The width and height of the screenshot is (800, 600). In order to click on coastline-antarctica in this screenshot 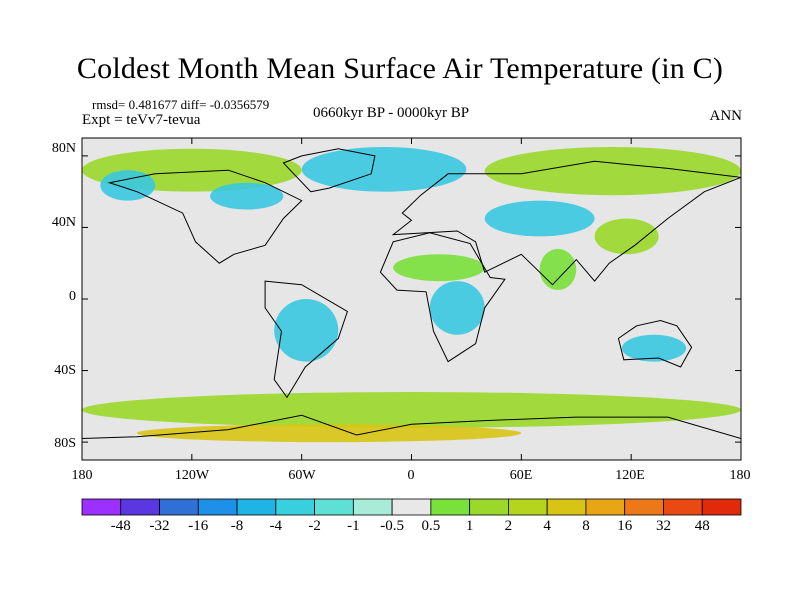, I will do `click(411, 426)`.